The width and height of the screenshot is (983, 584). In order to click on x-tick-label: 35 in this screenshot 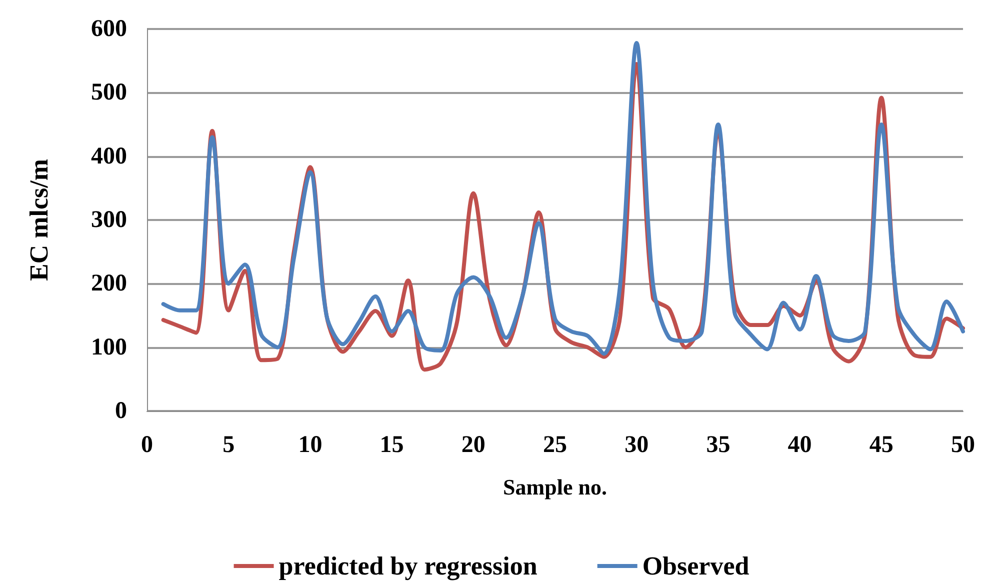, I will do `click(718, 445)`.